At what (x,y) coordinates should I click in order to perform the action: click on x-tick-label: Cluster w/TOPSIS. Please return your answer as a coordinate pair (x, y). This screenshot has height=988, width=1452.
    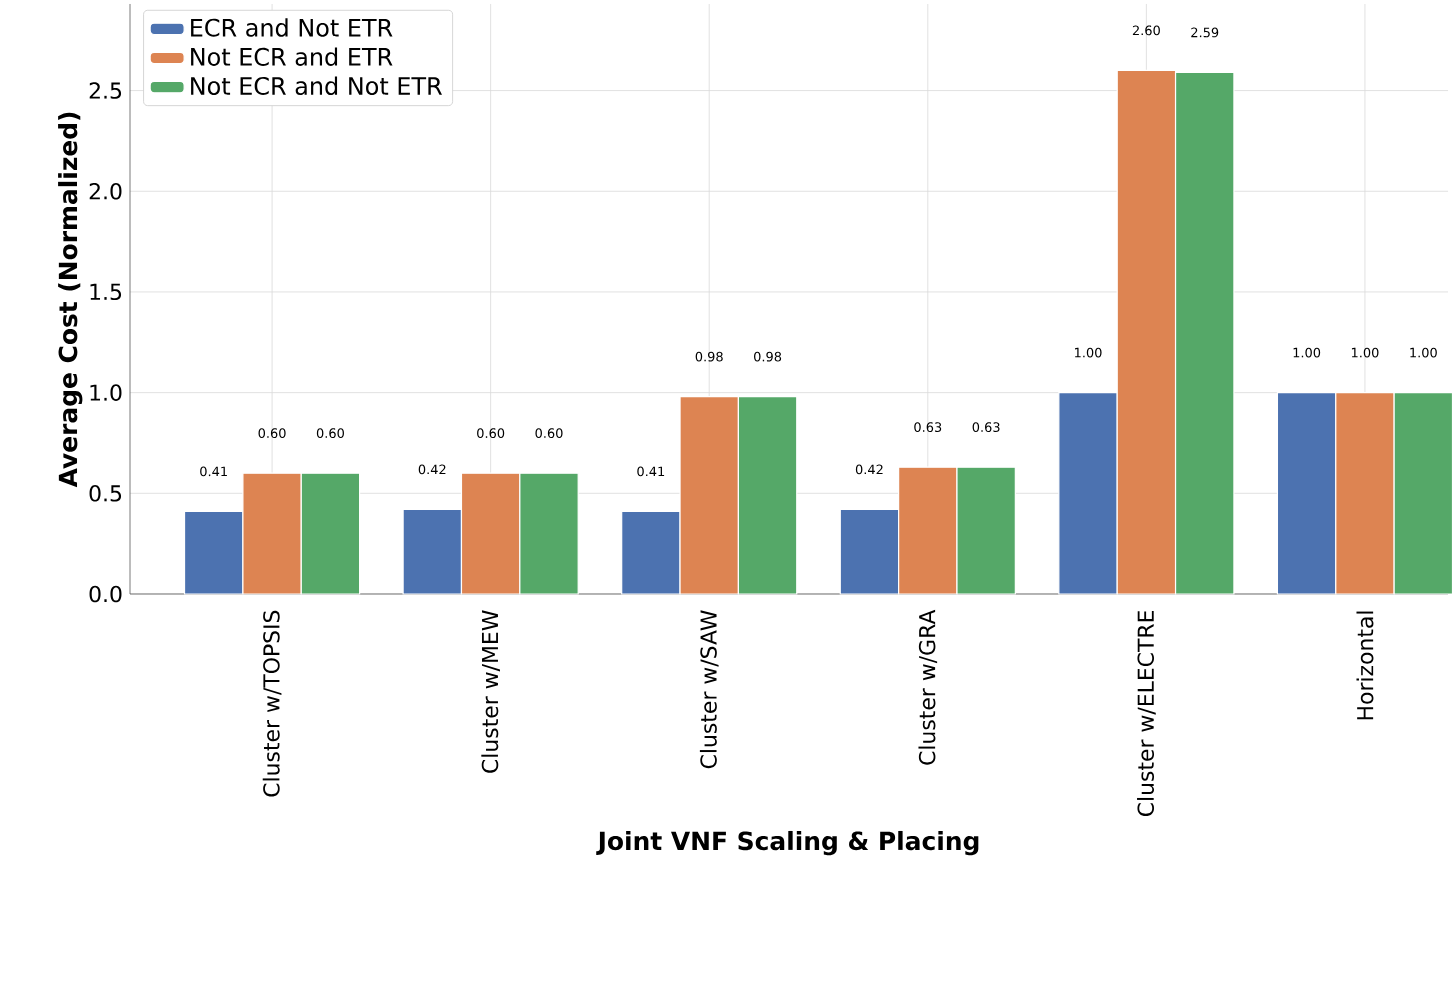
    Looking at the image, I should click on (272, 703).